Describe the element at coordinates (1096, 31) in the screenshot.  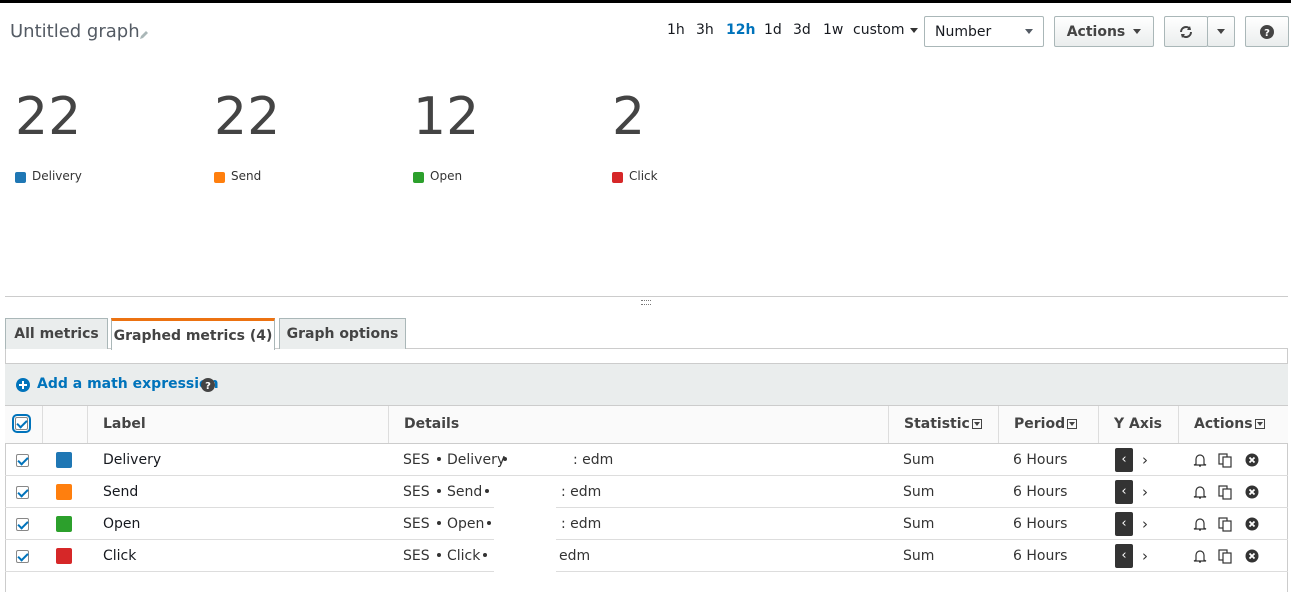
I see `actions-label: Actions` at that location.